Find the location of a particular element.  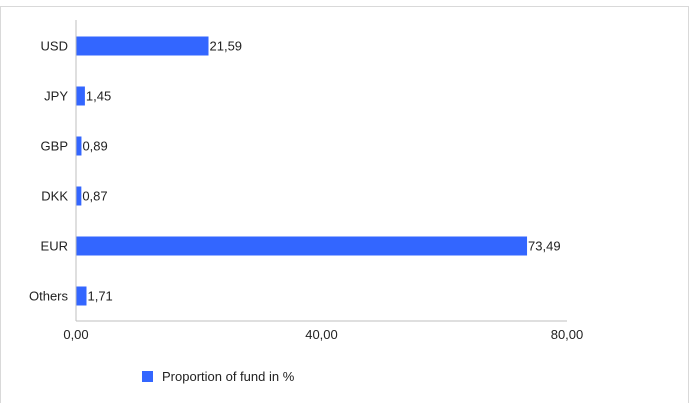

category-label-eur: EUR is located at coordinates (54, 246).